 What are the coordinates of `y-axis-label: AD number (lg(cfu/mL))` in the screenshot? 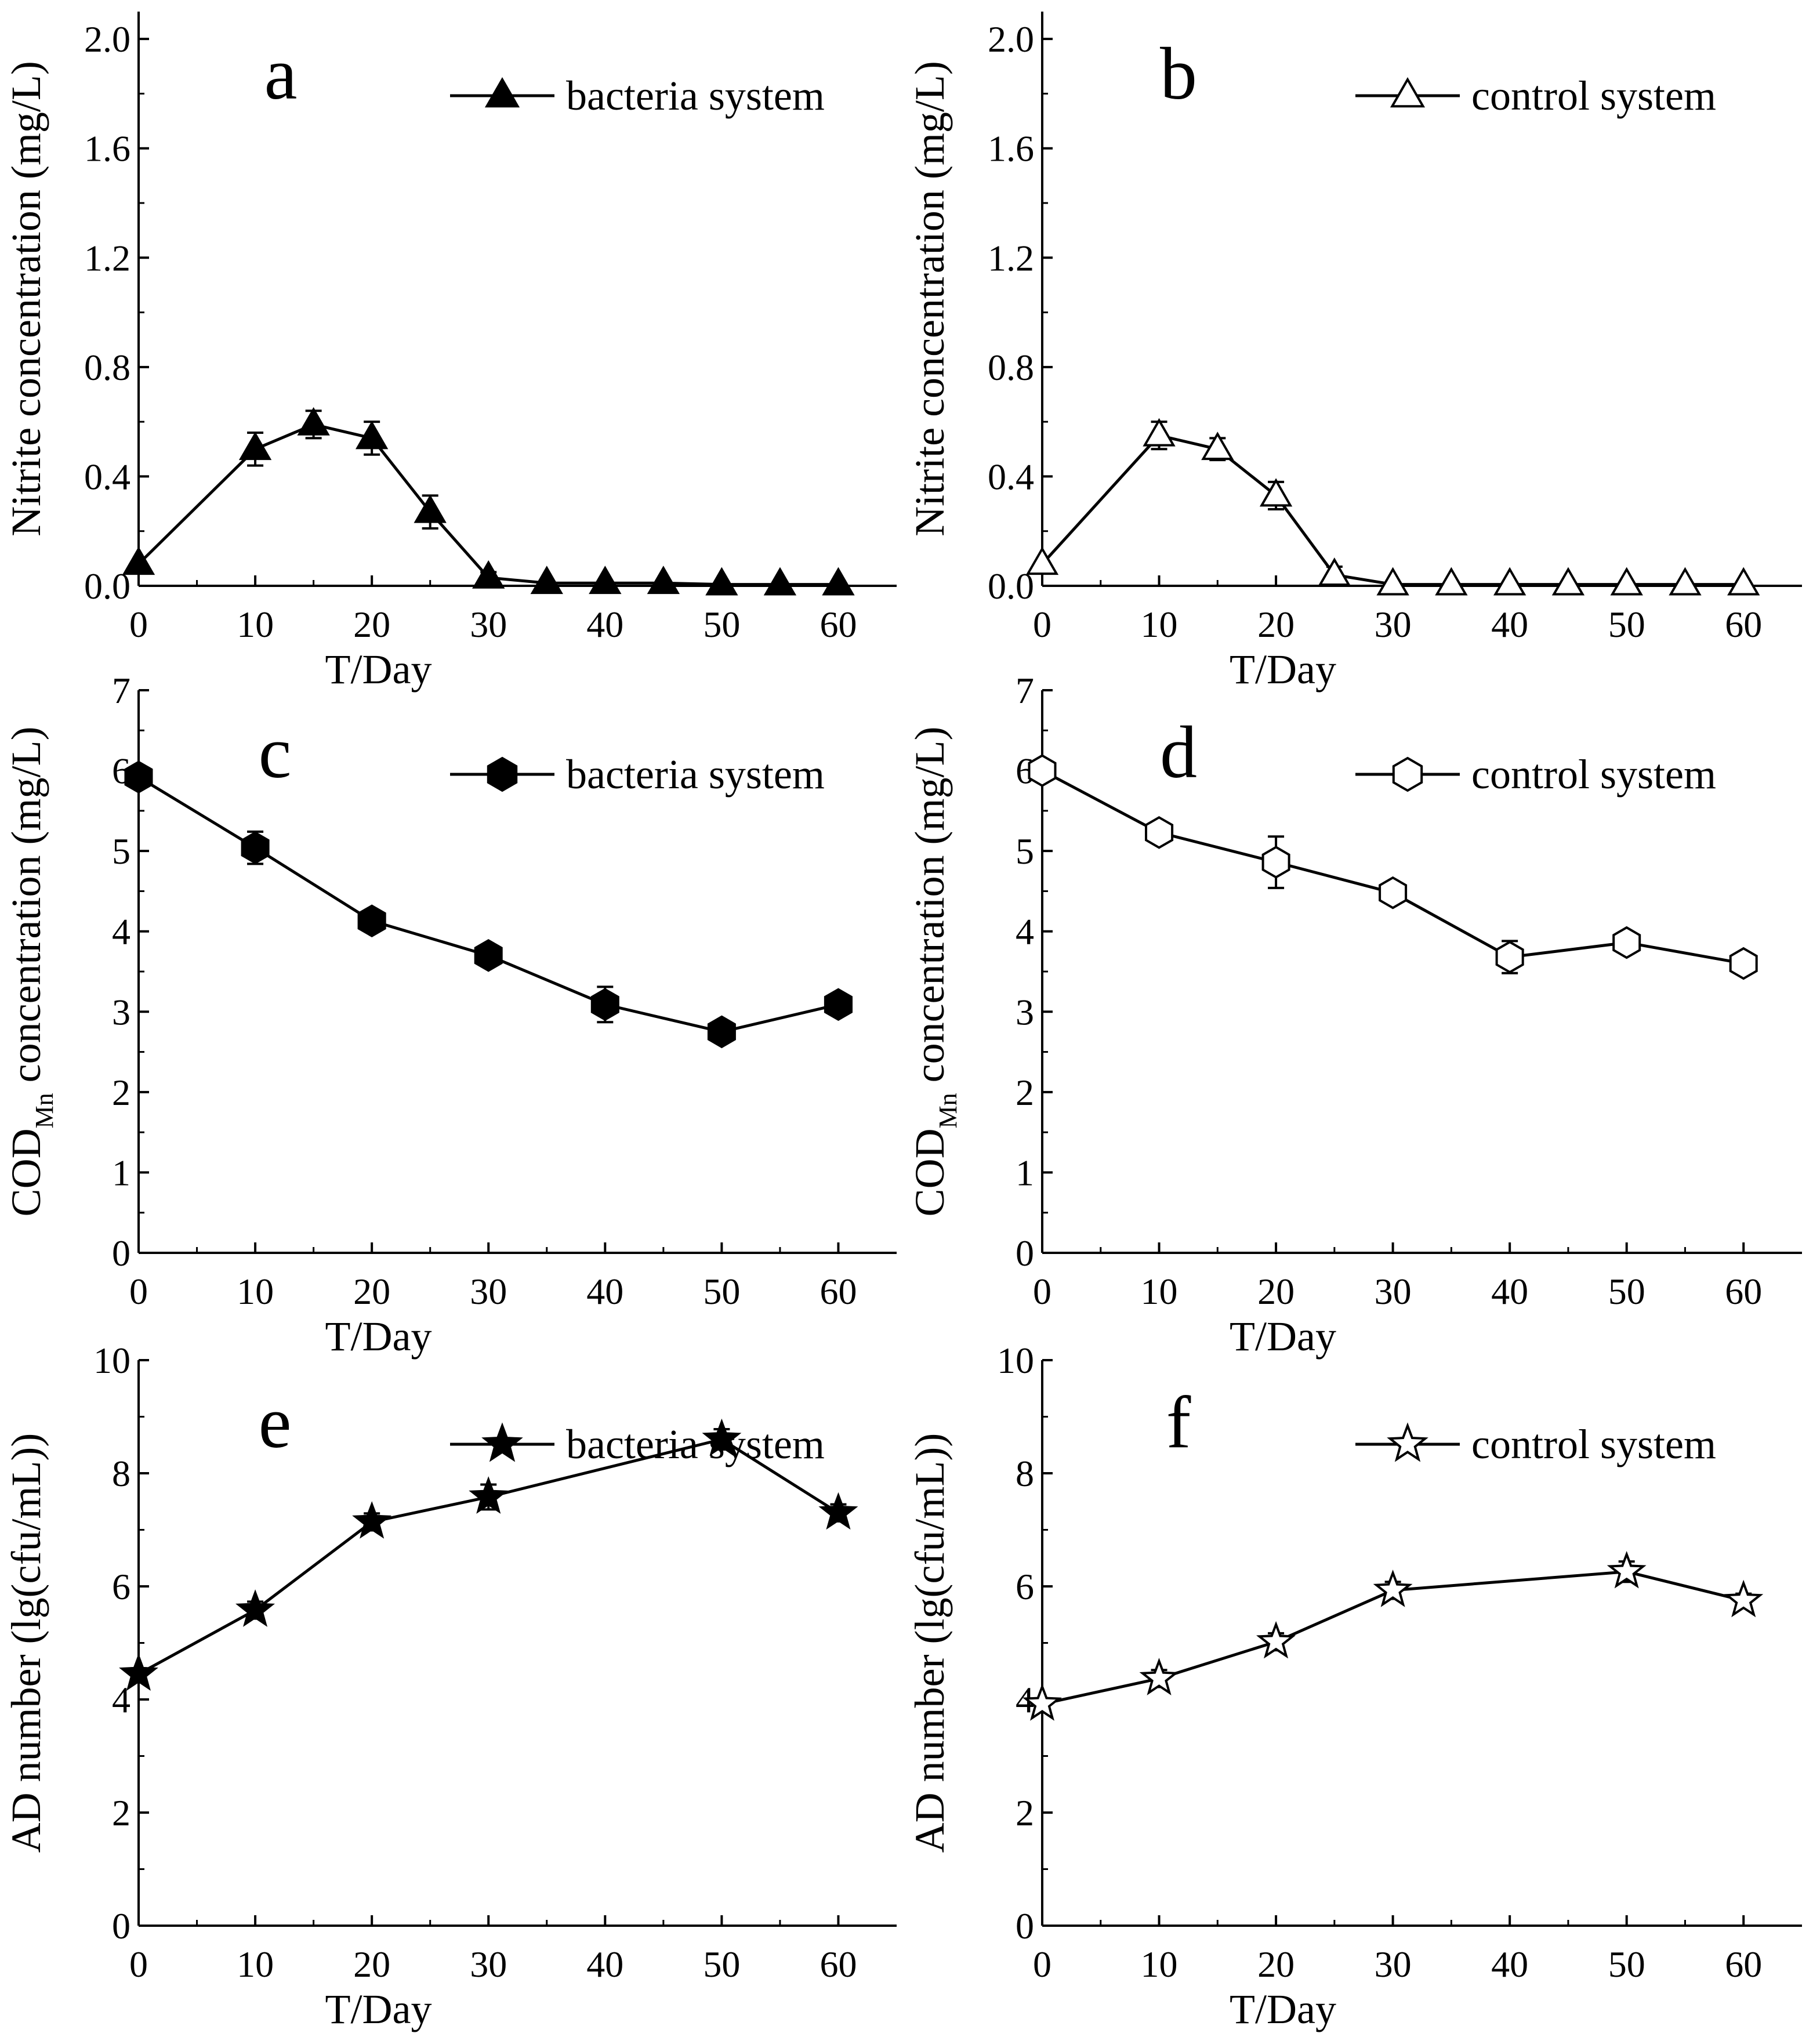 It's located at (929, 1643).